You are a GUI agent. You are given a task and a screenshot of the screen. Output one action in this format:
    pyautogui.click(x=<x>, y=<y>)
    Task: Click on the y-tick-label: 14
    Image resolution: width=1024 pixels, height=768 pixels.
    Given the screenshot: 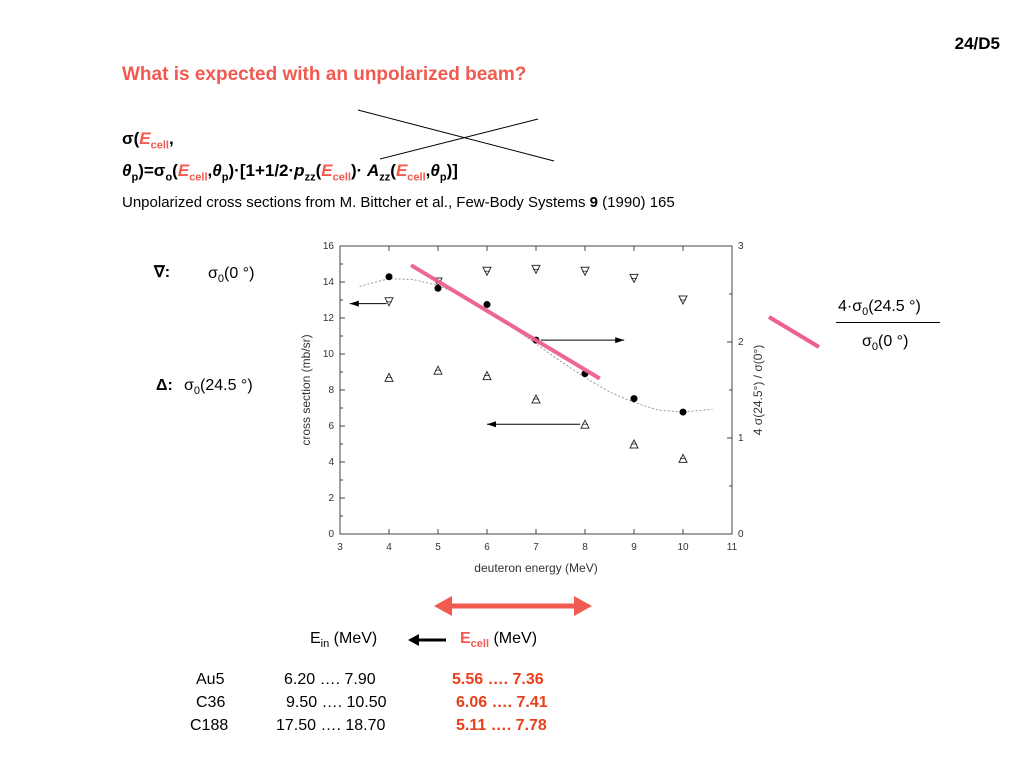 What is the action you would take?
    pyautogui.click(x=329, y=282)
    